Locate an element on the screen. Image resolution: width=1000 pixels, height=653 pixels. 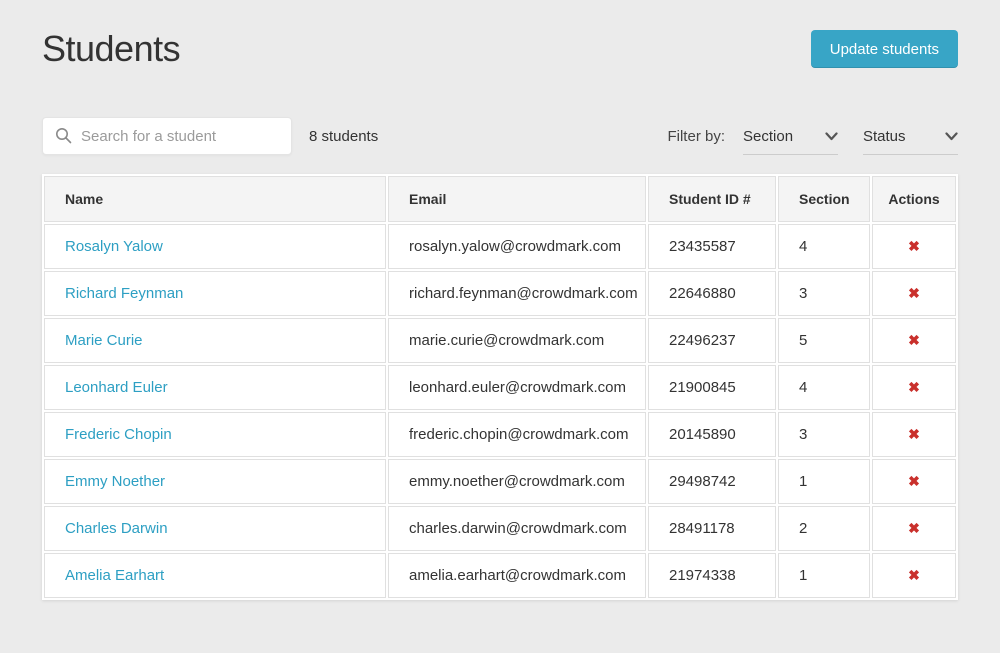
student-name-cell: Leonhard Euler is located at coordinates (215, 387).